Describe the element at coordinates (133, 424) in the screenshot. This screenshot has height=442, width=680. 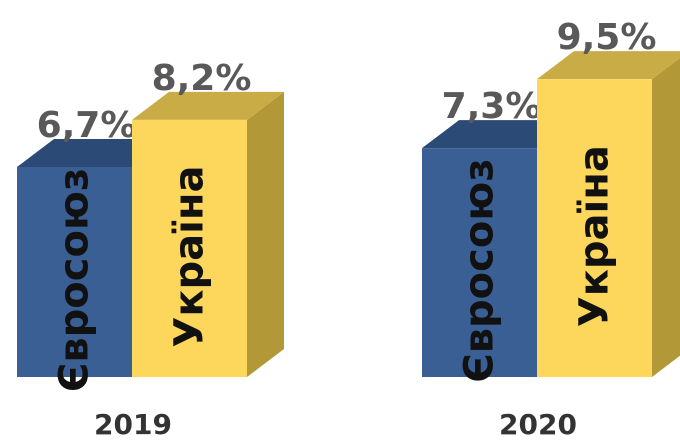
I see `x-tick-label: 2019` at that location.